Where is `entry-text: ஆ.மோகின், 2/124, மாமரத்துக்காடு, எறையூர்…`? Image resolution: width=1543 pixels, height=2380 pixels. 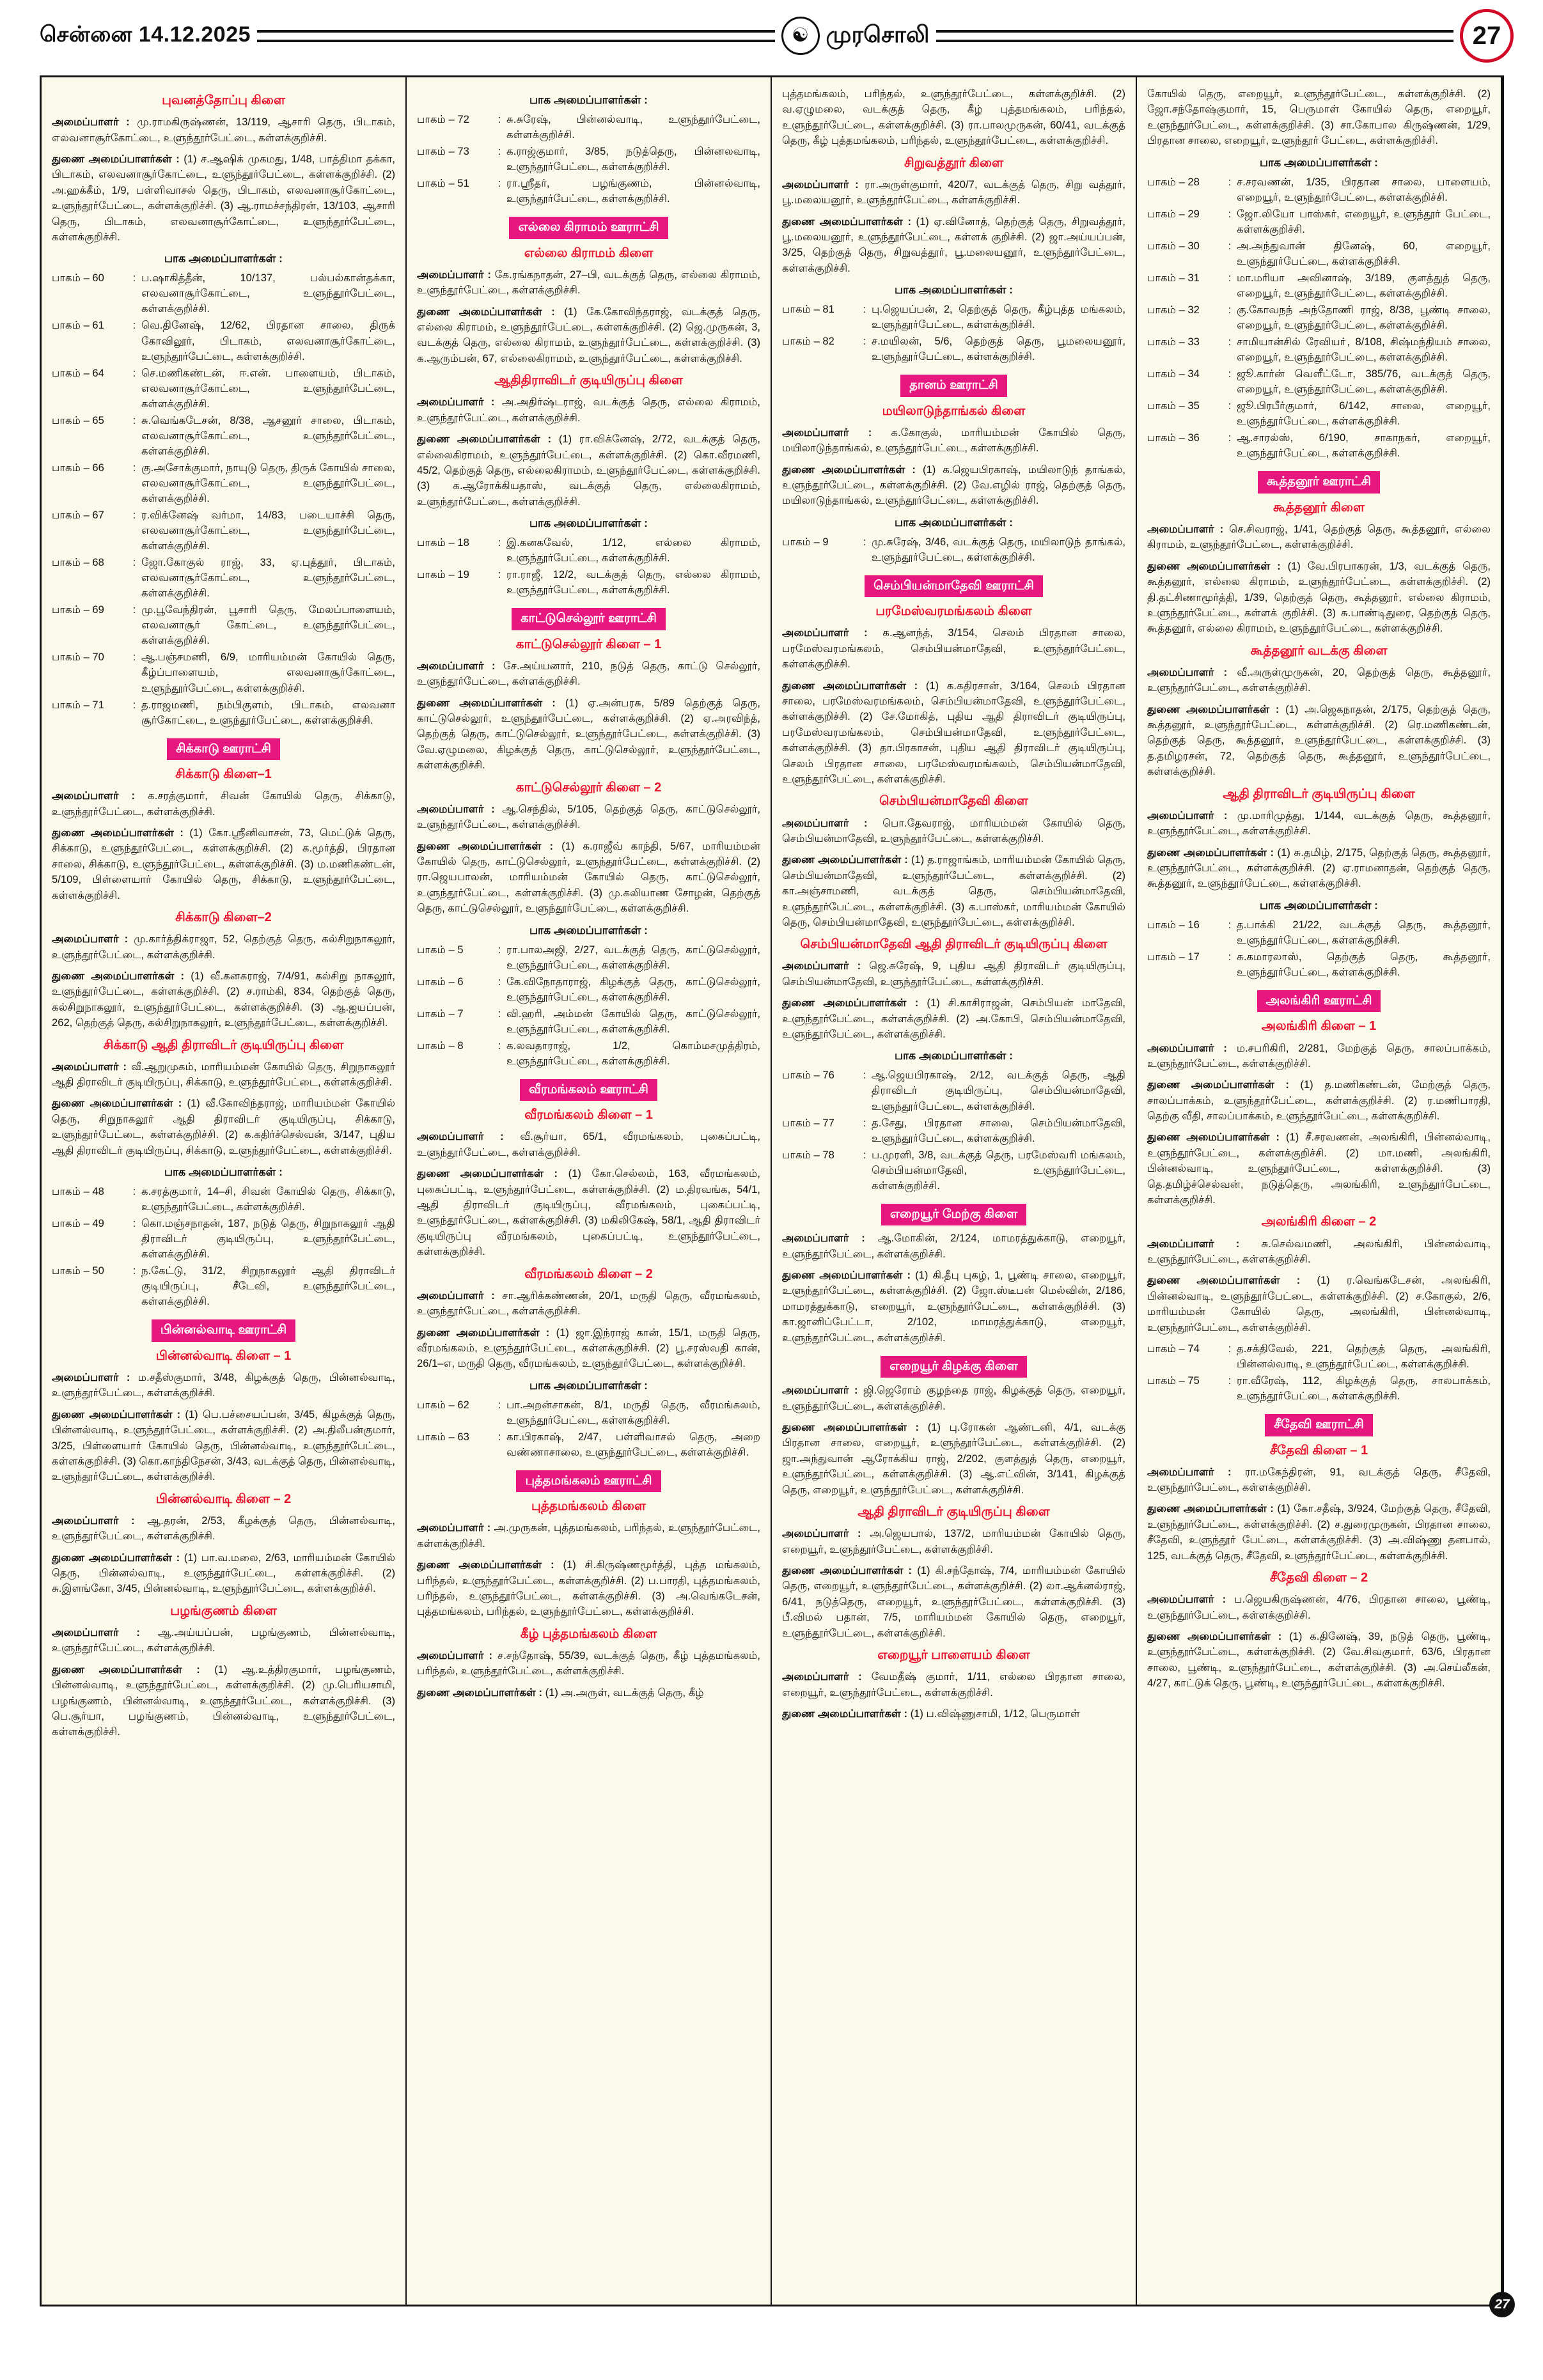
entry-text: ஆ.மோகின், 2/124, மாமரத்துக்காடு, எறையூர்… is located at coordinates (953, 1246).